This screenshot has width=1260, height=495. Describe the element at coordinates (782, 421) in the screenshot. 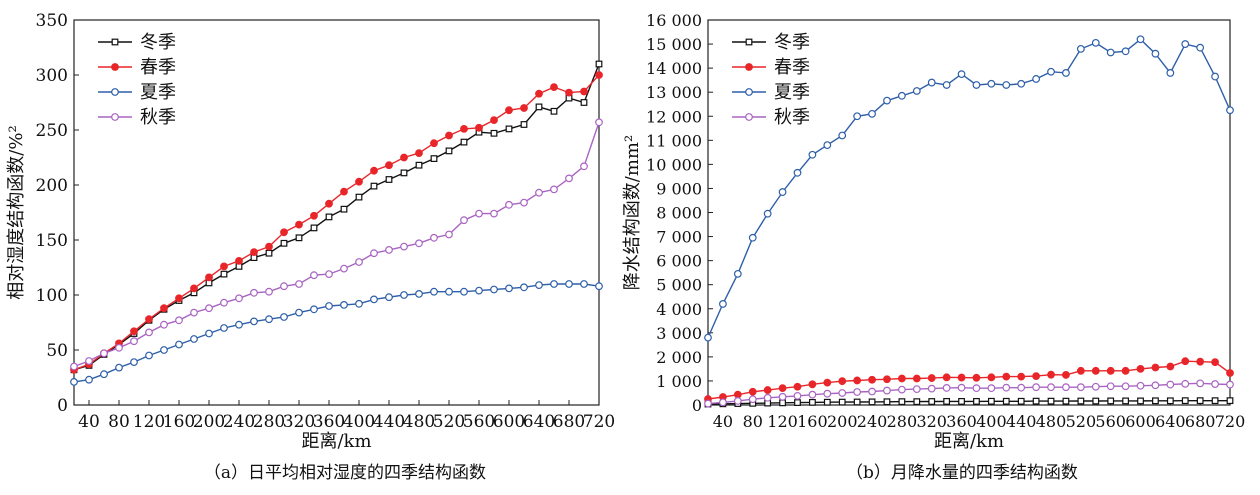

I see `x-tick-label: 120` at that location.